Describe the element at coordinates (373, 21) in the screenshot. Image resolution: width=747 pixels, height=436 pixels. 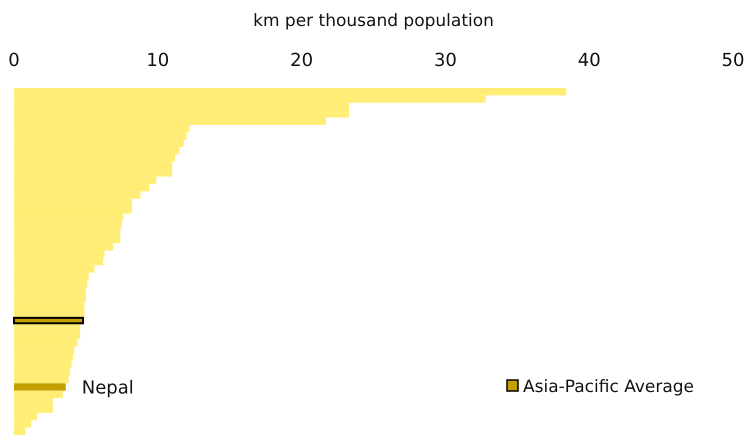
I see `x-axis-title: km per thousand population` at that location.